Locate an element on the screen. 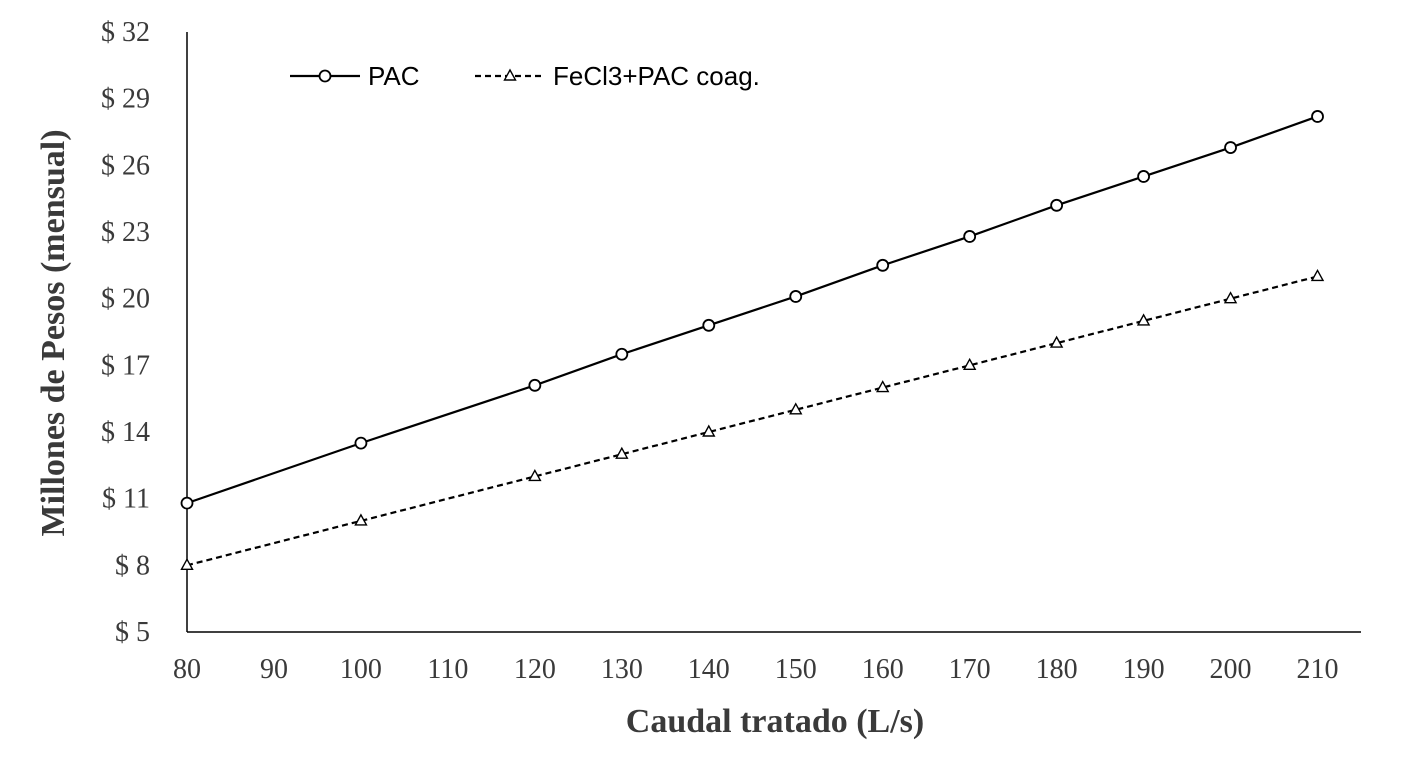 This screenshot has height=758, width=1417. y-tick-label: $ 8 is located at coordinates (132, 565).